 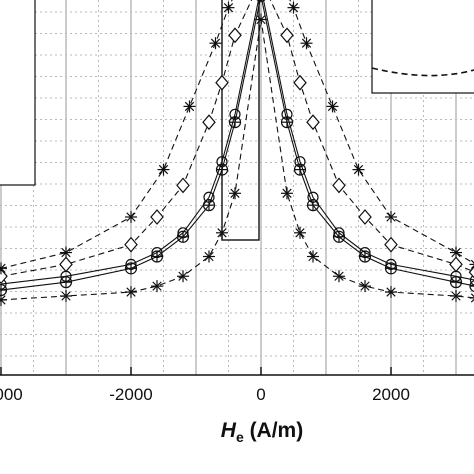 I want to click on x-axis-label-sub: e, so click(x=240, y=437).